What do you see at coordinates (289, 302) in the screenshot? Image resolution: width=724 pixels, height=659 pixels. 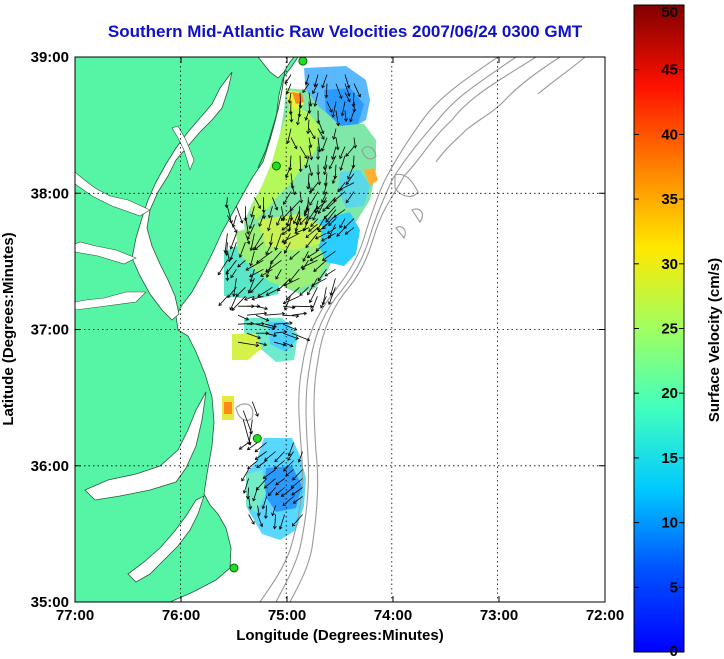 I see `velocity-arrows` at bounding box center [289, 302].